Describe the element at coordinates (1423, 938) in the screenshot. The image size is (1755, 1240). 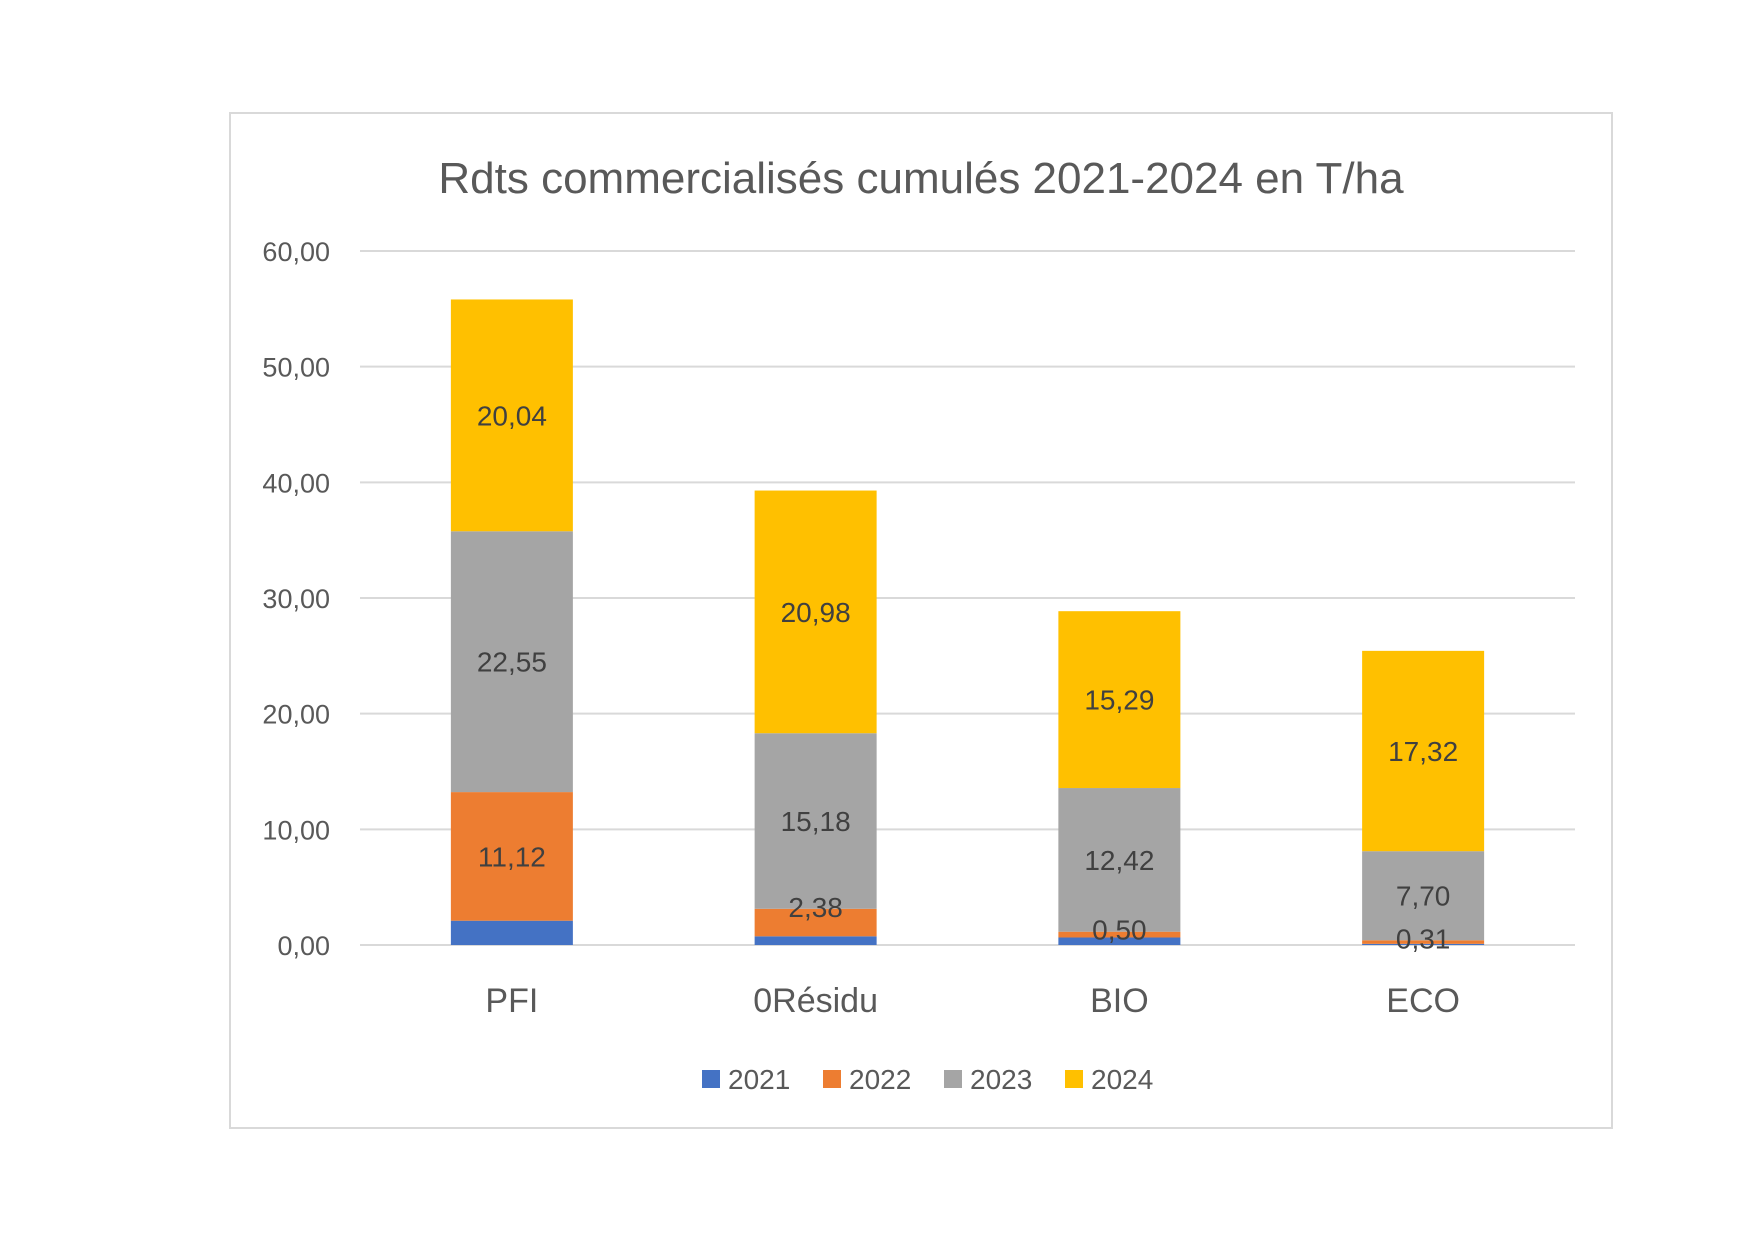
I see `data-label: 0,31` at that location.